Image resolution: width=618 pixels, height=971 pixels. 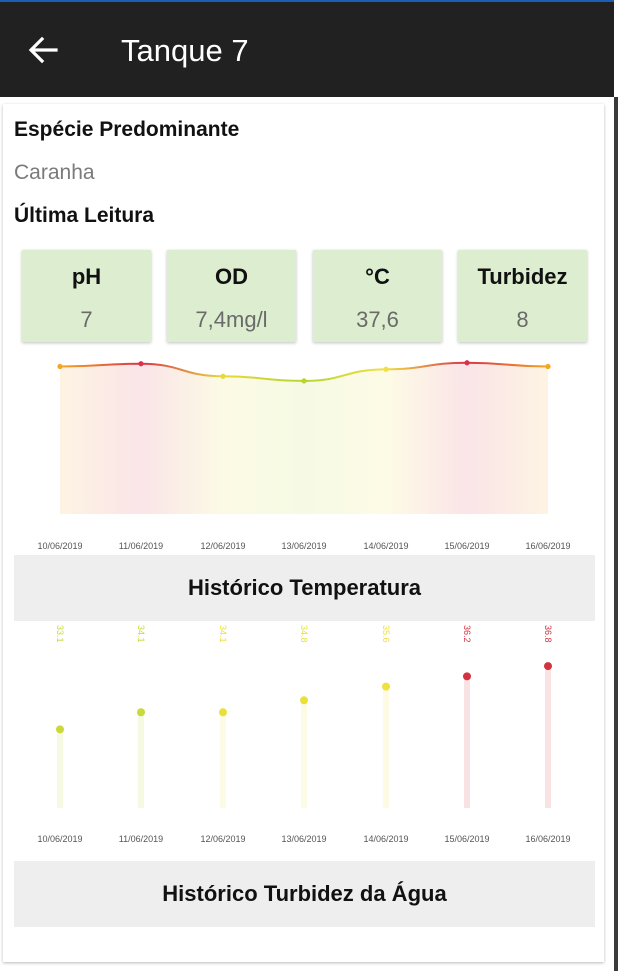 What do you see at coordinates (60, 634) in the screenshot?
I see `turbidity-value-label: 33.1` at bounding box center [60, 634].